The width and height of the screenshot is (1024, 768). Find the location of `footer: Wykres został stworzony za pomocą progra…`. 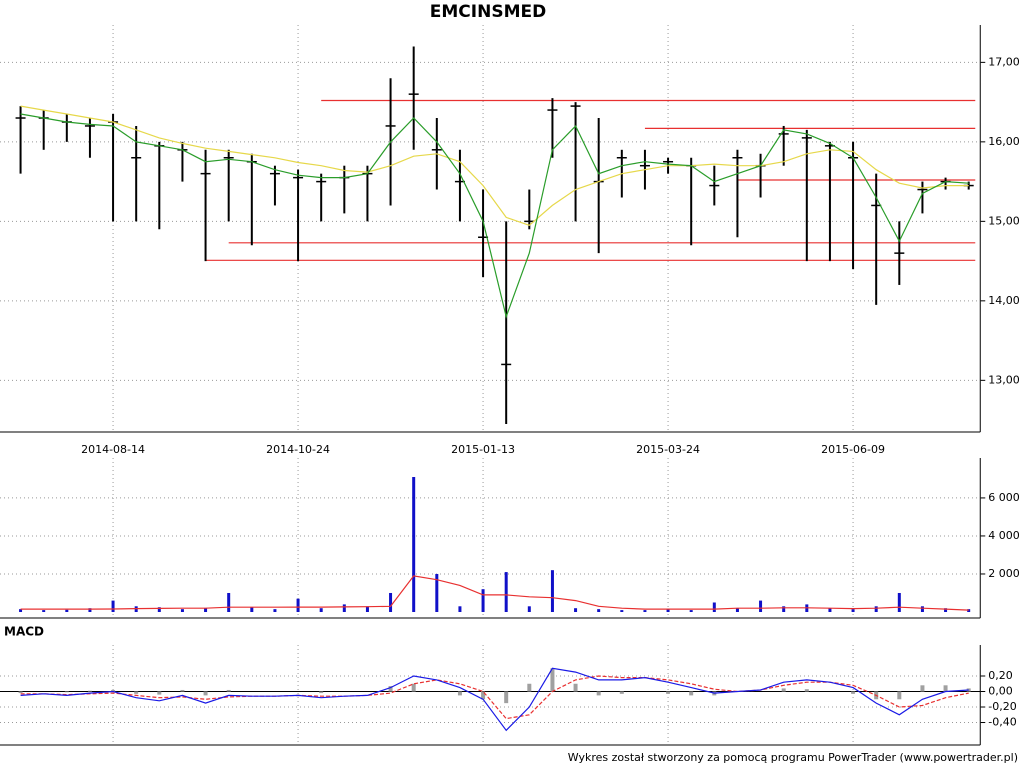

footer: Wykres został stworzony za pomocą progra… is located at coordinates (793, 757).